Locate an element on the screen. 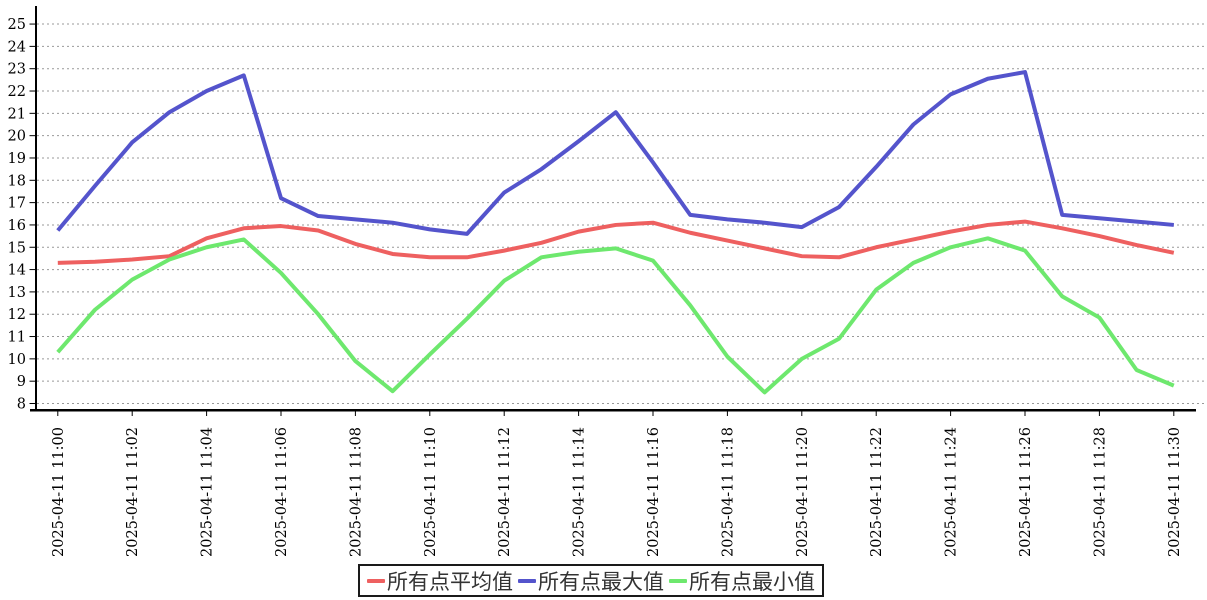 The image size is (1207, 600). legend-label-average: 所有点平均值 is located at coordinates (450, 581).